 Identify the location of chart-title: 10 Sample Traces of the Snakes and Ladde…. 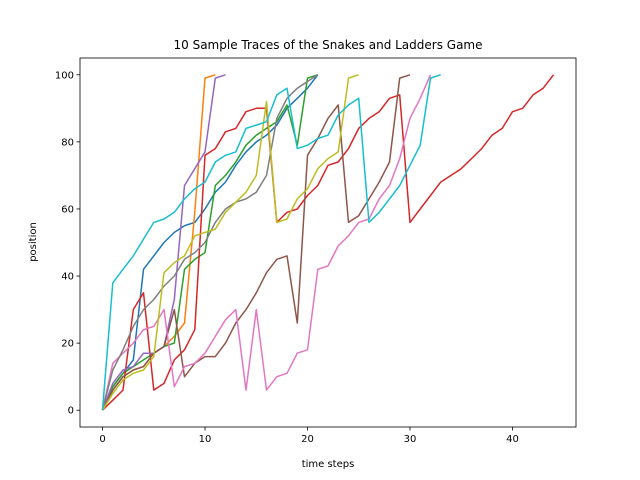
(328, 45).